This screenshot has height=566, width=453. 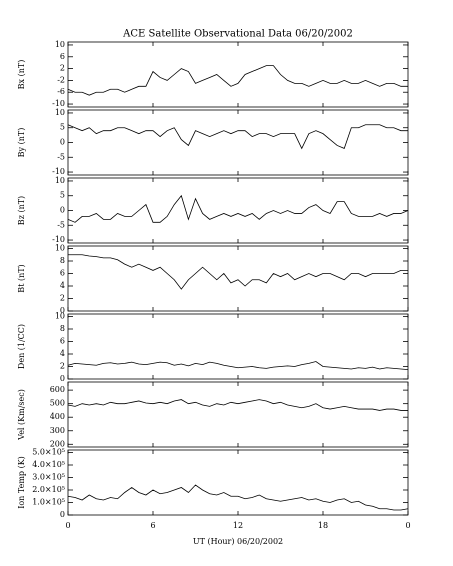 What do you see at coordinates (57, 443) in the screenshot?
I see `y-tick-label: 200` at bounding box center [57, 443].